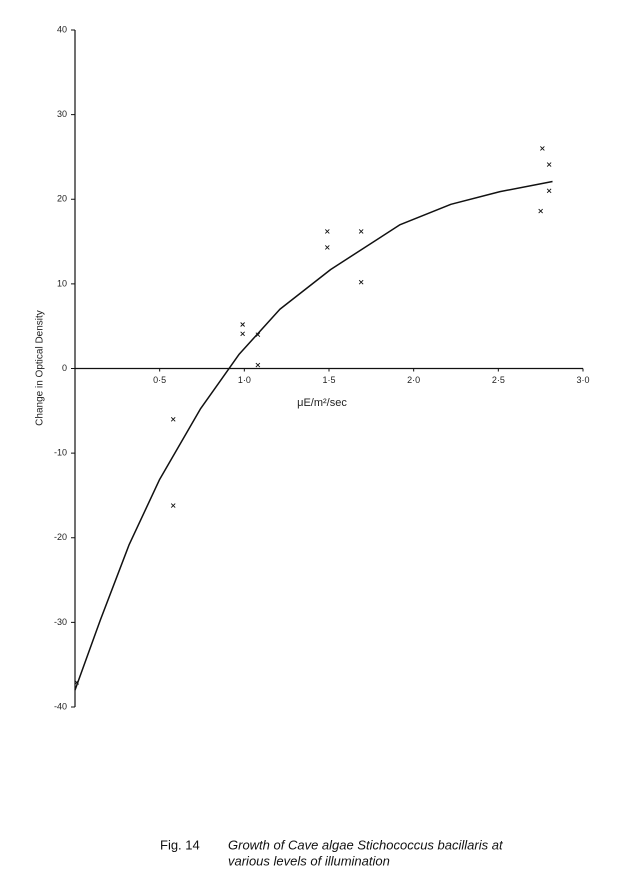  I want to click on y-tick-label: 0, so click(64, 368).